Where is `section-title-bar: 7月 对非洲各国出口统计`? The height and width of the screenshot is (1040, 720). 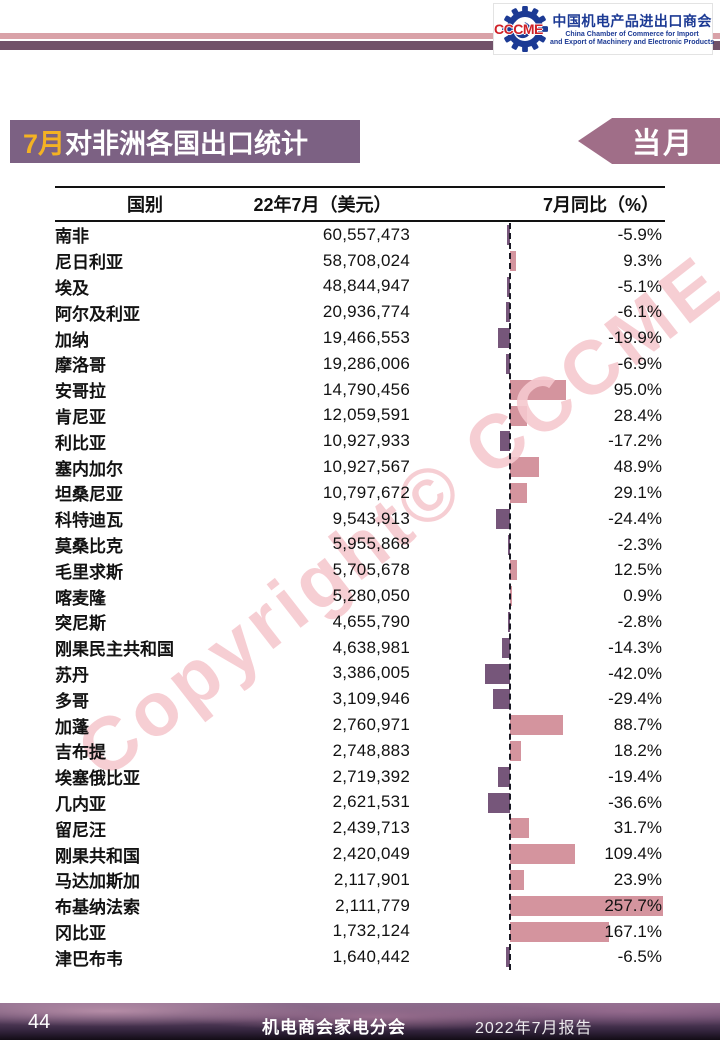
section-title-bar: 7月 对非洲各国出口统计 is located at coordinates (185, 141).